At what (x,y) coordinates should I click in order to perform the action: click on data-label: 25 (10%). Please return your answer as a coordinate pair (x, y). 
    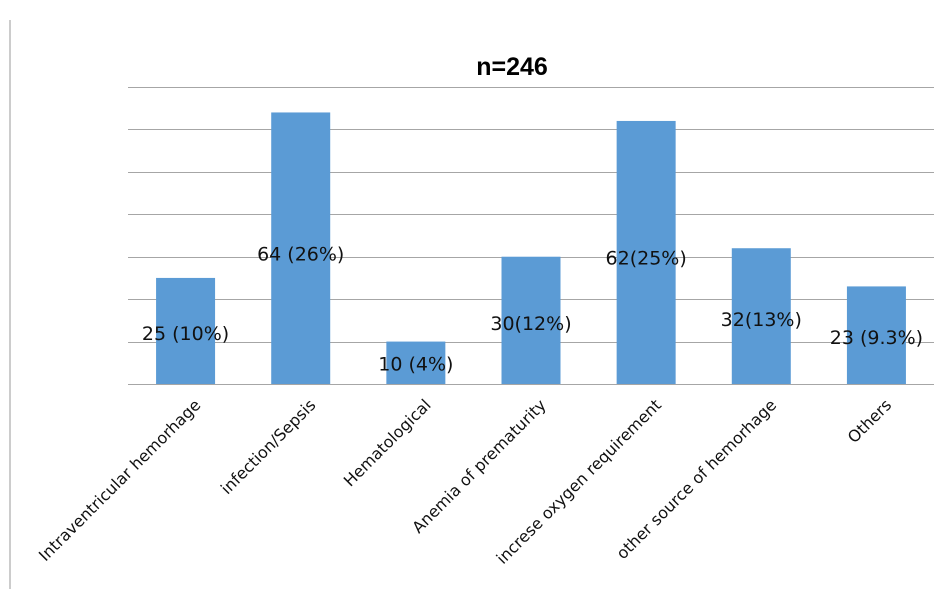
    Looking at the image, I should click on (185, 334).